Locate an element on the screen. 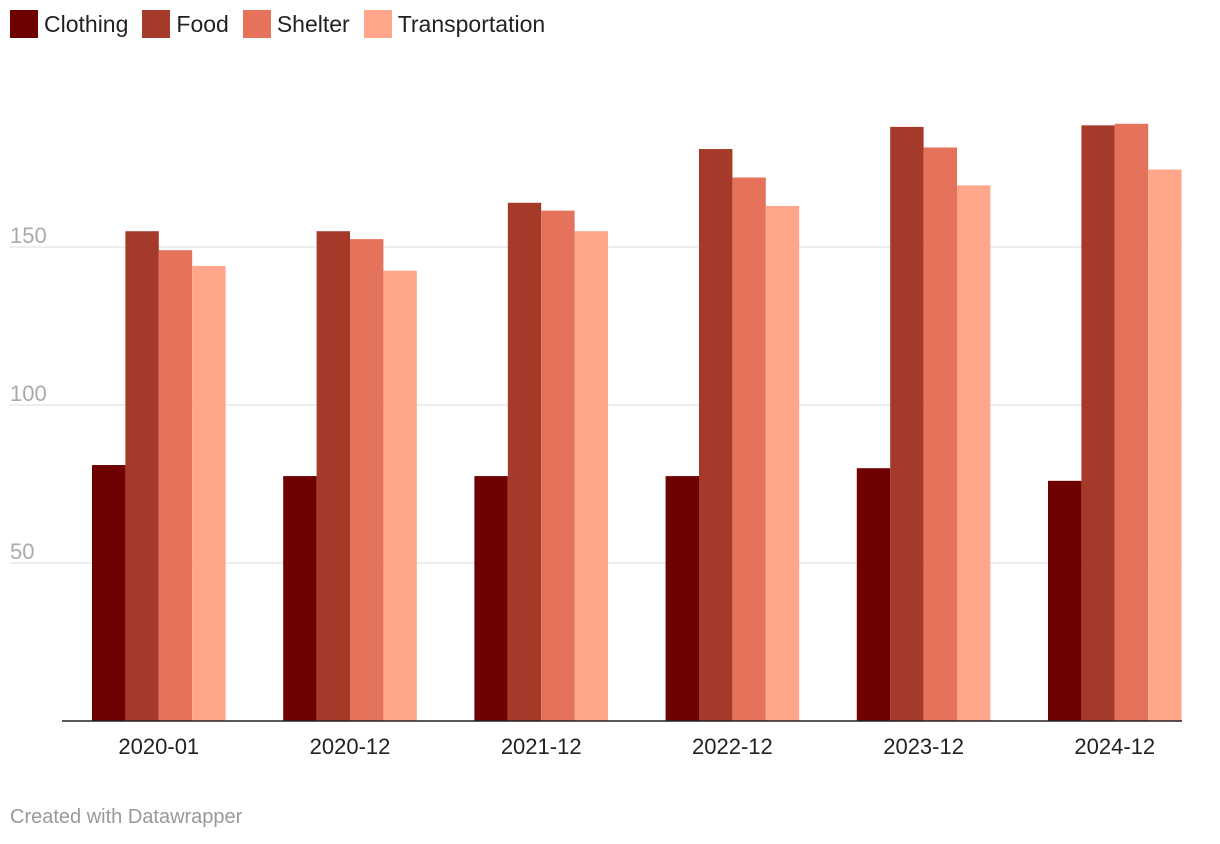 This screenshot has width=1220, height=844. legend-item-clothing: Clothing is located at coordinates (69, 24).